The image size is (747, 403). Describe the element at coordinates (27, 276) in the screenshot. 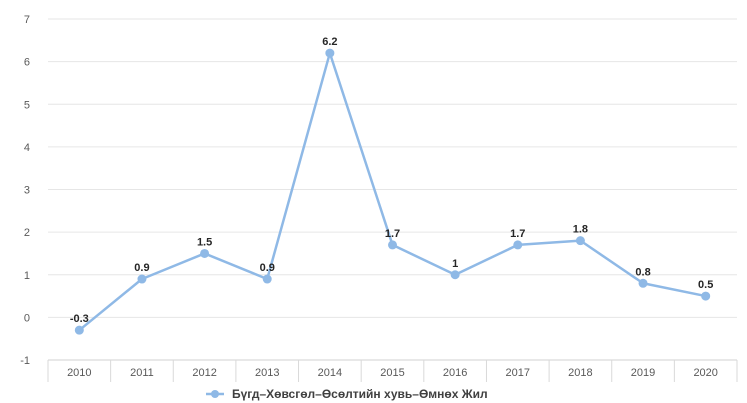

I see `y-tick-label: 1` at that location.